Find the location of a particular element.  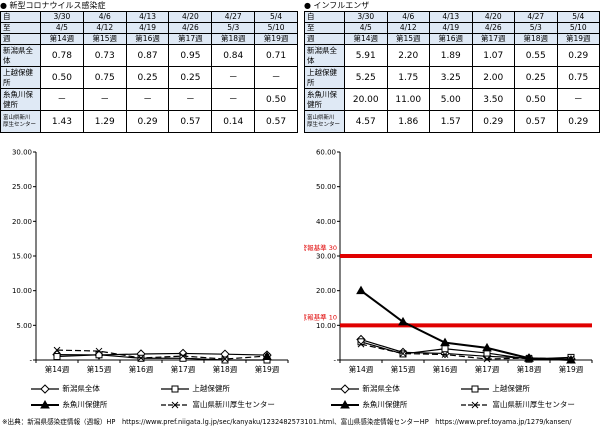

covid-value-cell: 0.84 is located at coordinates (233, 55).